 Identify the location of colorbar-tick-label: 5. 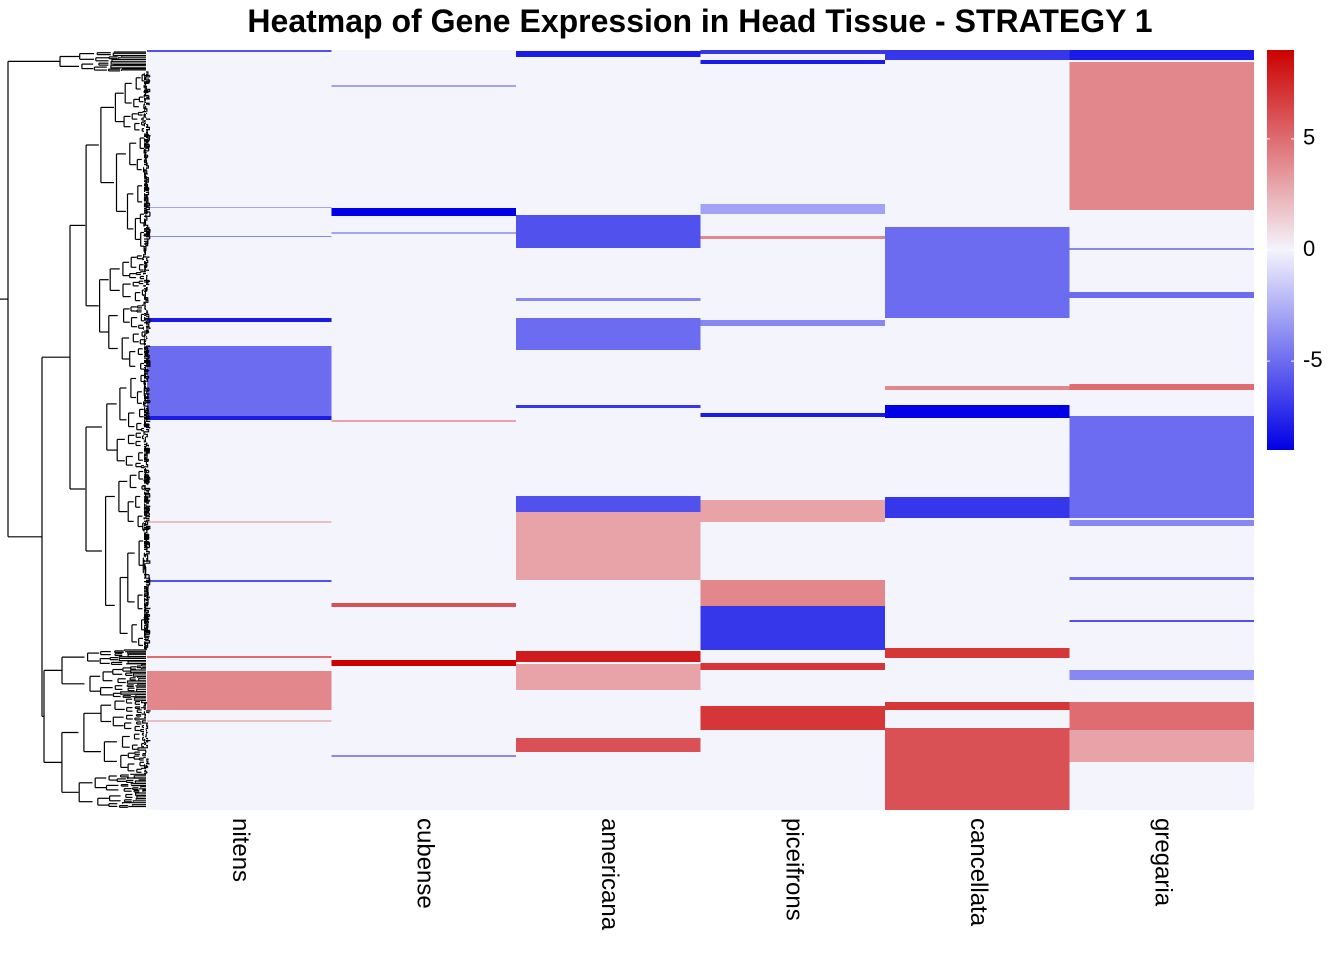
(1309, 137).